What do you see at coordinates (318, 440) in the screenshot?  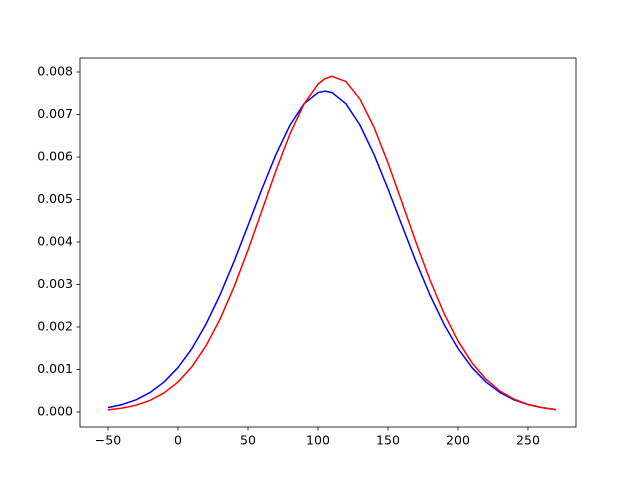 I see `x-tick-label: 100` at bounding box center [318, 440].